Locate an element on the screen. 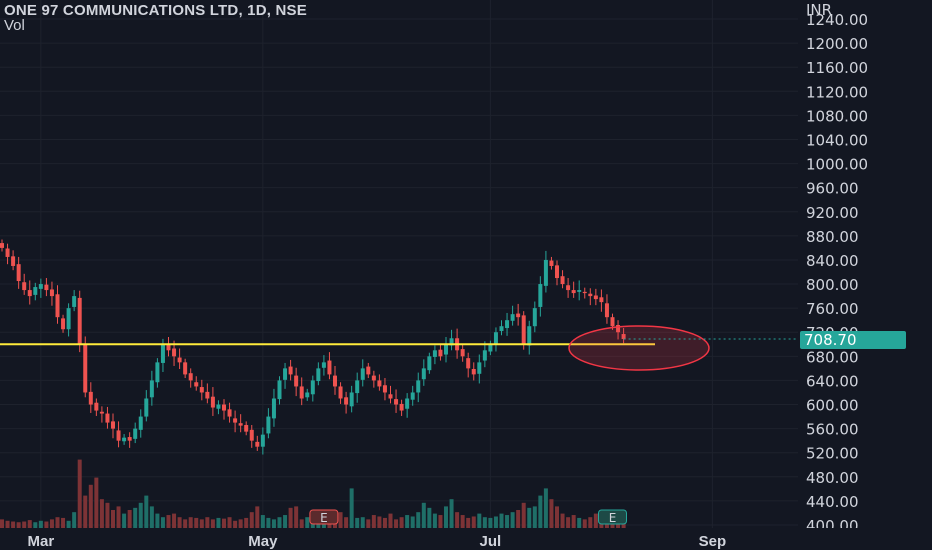 The image size is (932, 550). highlight-ellipse is located at coordinates (639, 348).